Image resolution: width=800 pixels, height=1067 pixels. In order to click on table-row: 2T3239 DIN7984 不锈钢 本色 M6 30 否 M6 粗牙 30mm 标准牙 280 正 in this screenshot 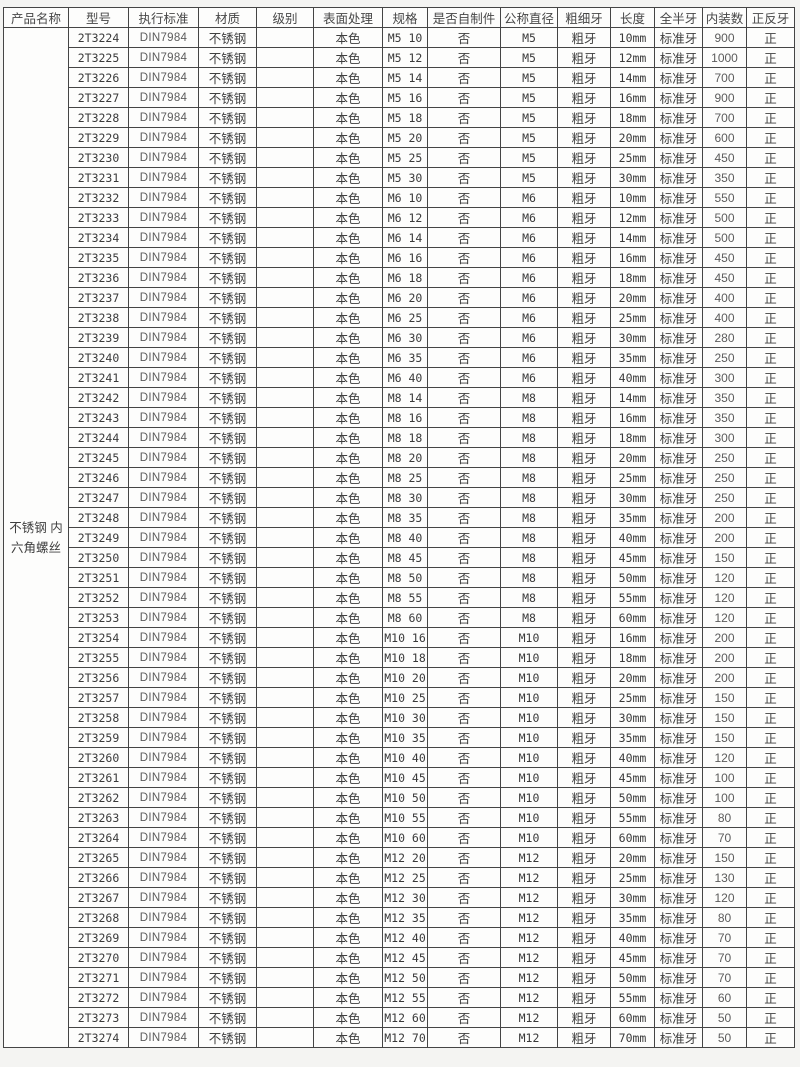, I will do `click(399, 337)`.